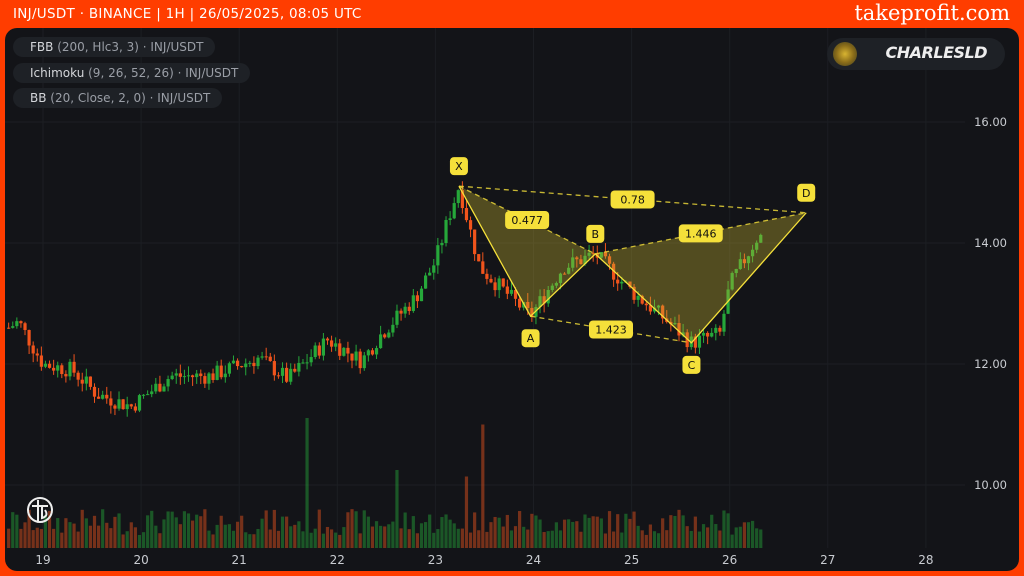 This screenshot has height=576, width=1024. I want to click on ratio-label-text: 1.423, so click(611, 330).